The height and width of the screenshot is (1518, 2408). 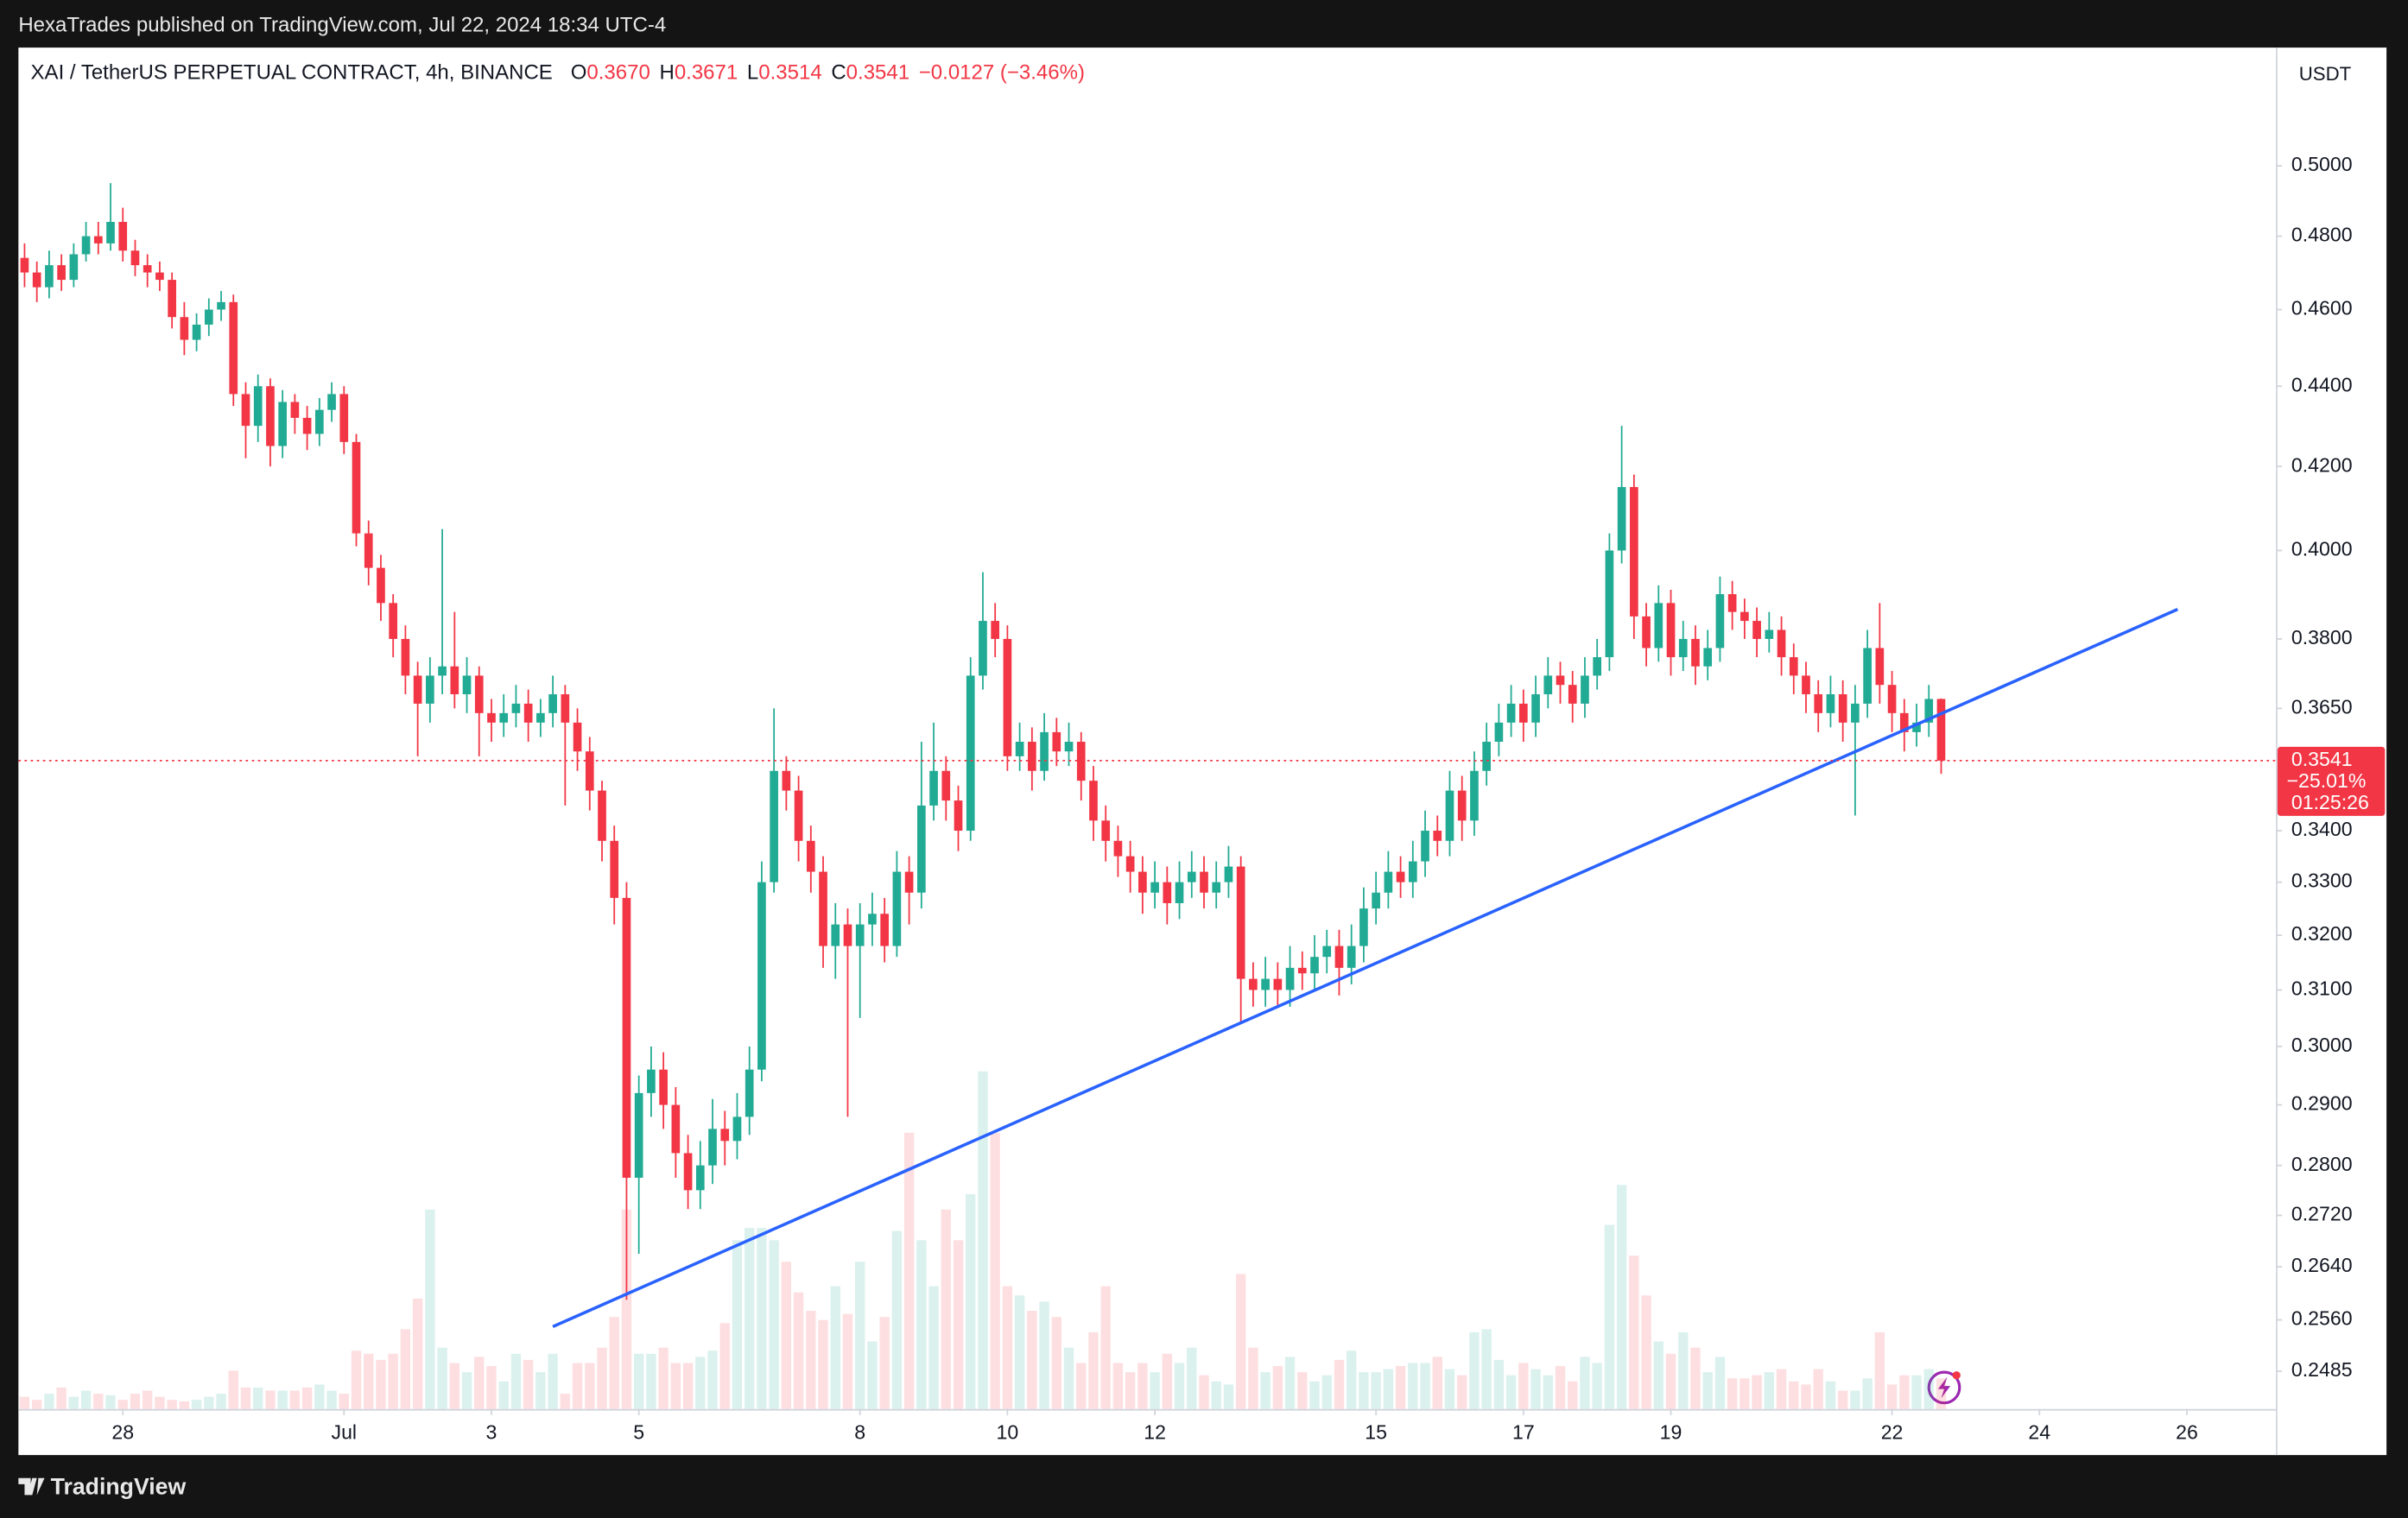 What do you see at coordinates (2322, 384) in the screenshot?
I see `y-tick-label: 0.4400` at bounding box center [2322, 384].